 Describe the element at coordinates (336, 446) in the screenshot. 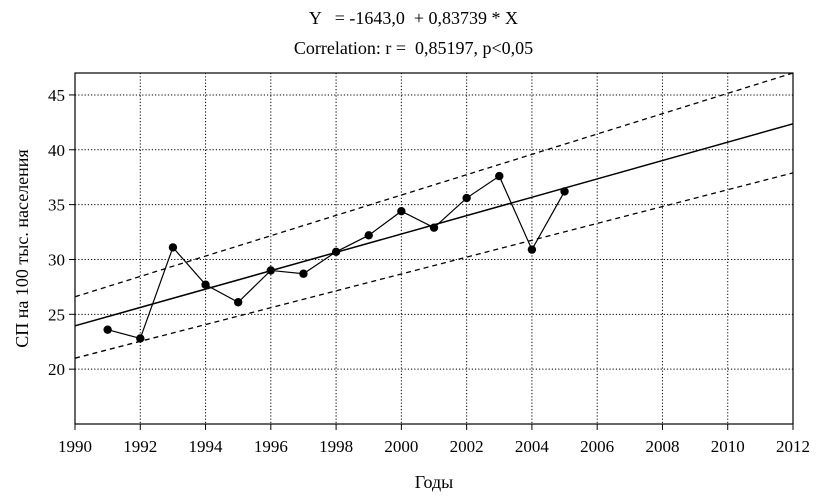

I see `x-tick-label: 1998` at that location.